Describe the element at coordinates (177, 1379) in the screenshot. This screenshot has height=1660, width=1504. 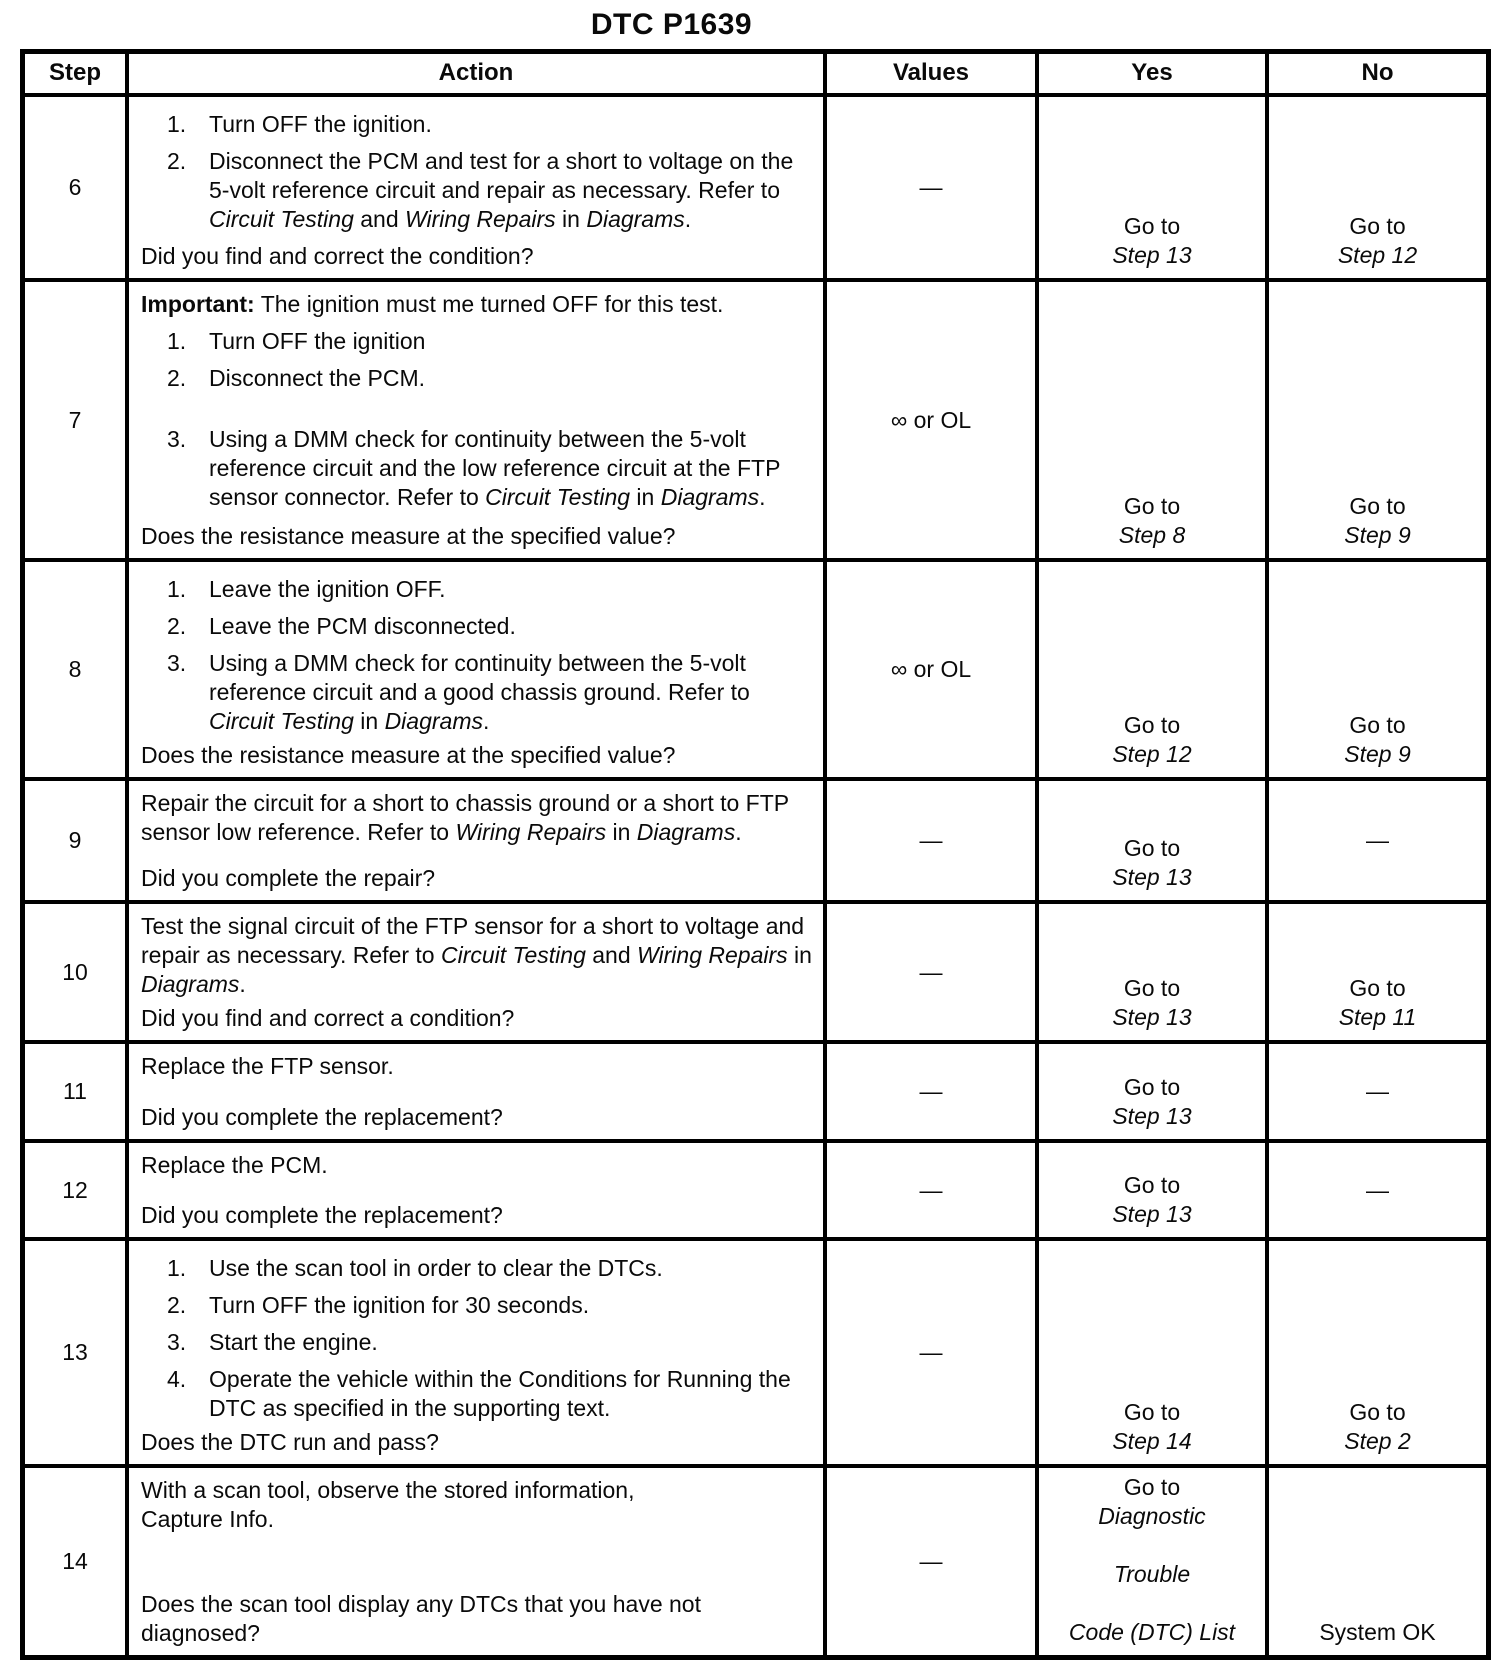
I see `list-item-number: 4.` at that location.